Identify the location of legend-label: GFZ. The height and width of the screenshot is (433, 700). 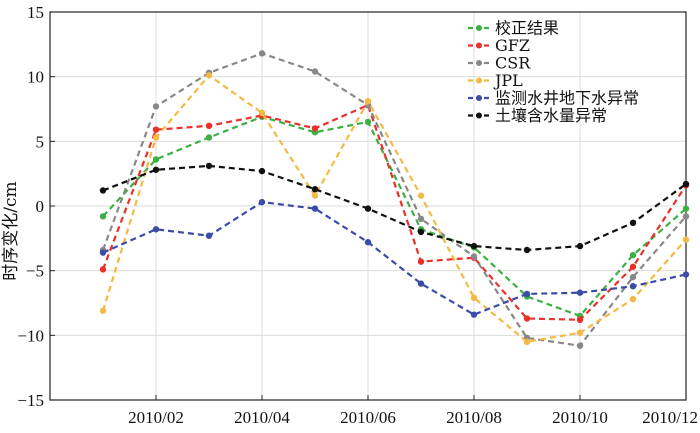
(512, 45).